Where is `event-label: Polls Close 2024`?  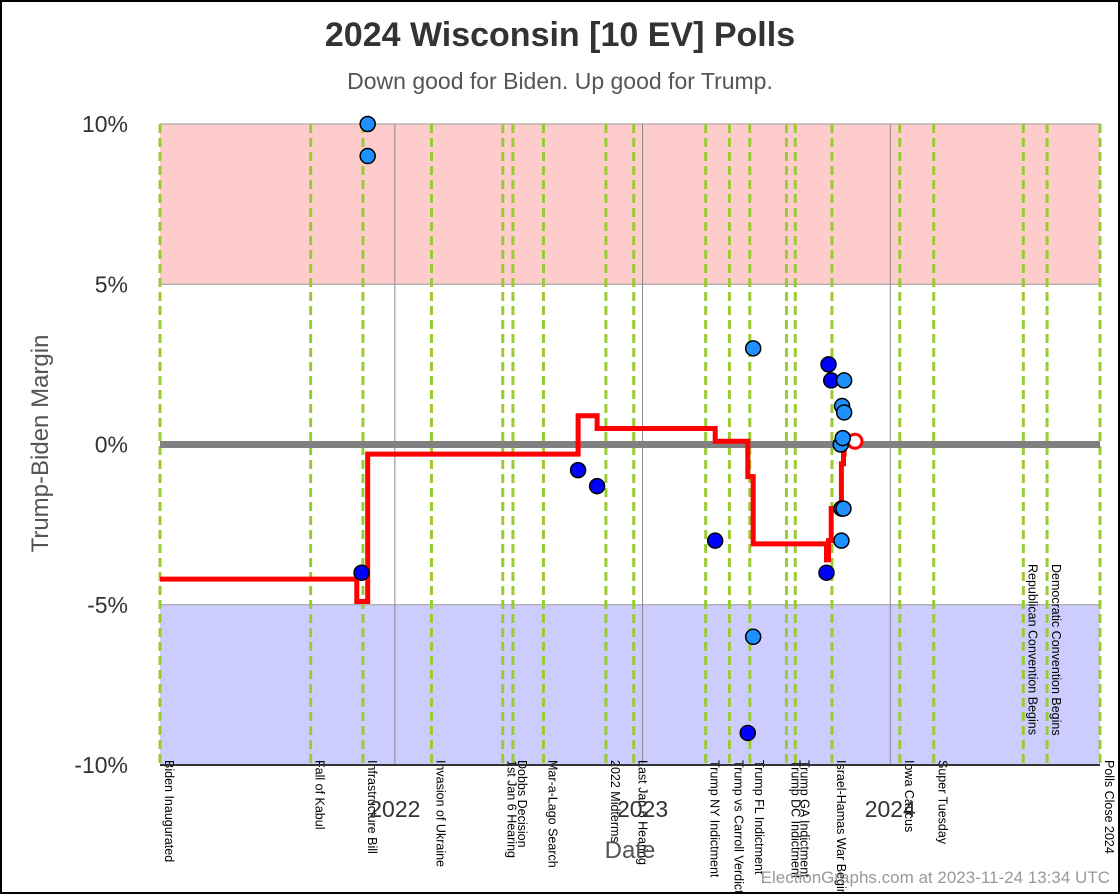
event-label: Polls Close 2024 is located at coordinates (1109, 807).